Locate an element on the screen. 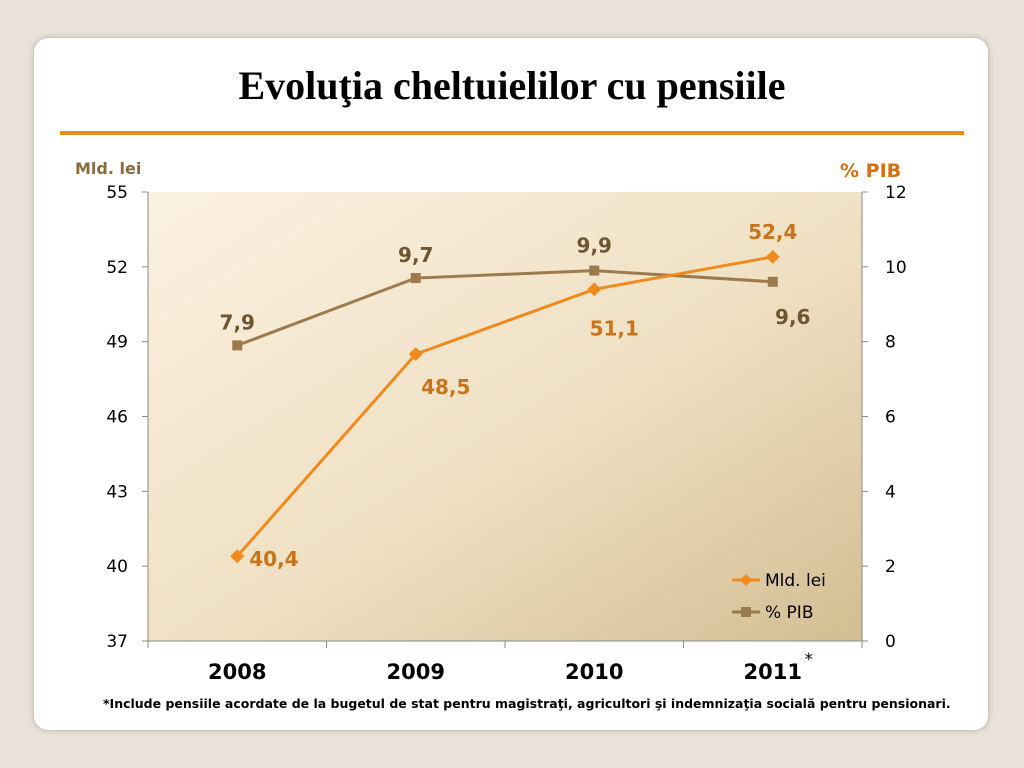  right-tick-label: 12 is located at coordinates (896, 193).